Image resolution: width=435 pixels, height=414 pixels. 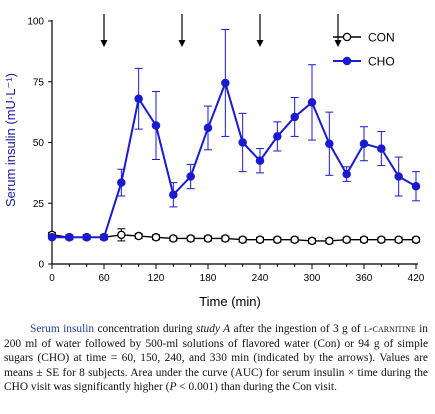 What do you see at coordinates (389, 329) in the screenshot?
I see `caption-carnitine: l-carnitine` at bounding box center [389, 329].